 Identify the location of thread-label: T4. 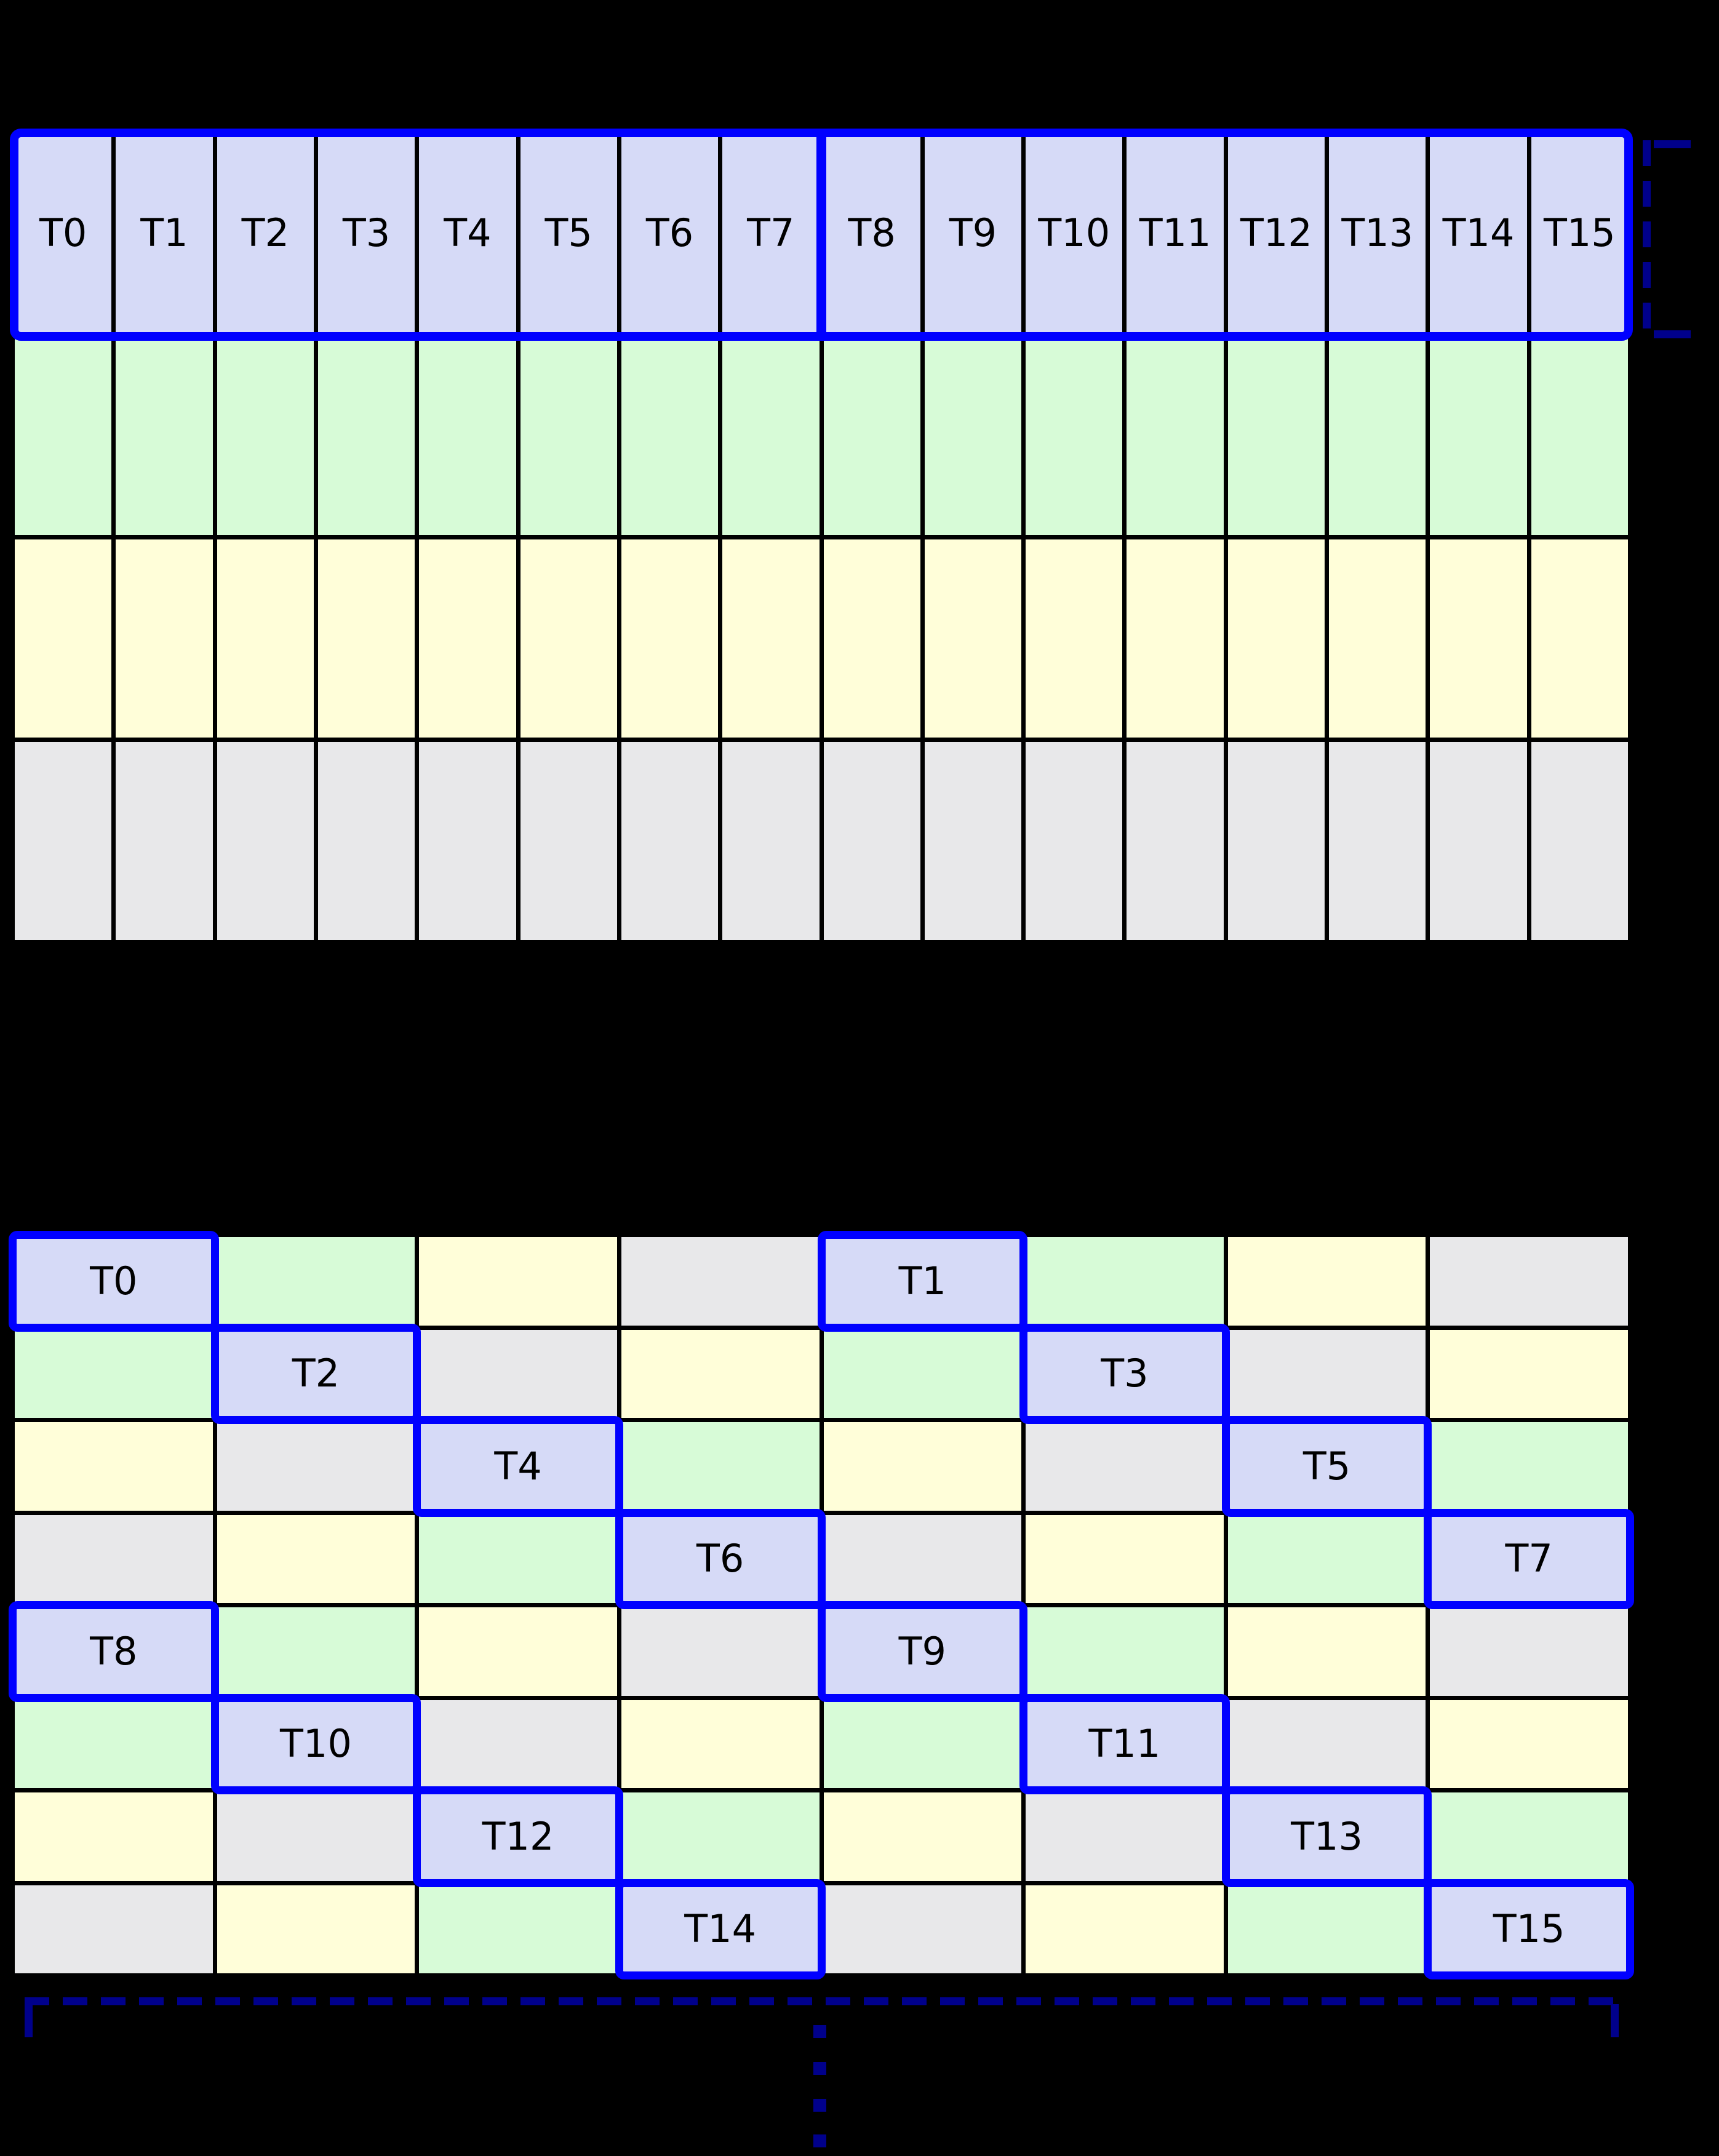
(468, 232).